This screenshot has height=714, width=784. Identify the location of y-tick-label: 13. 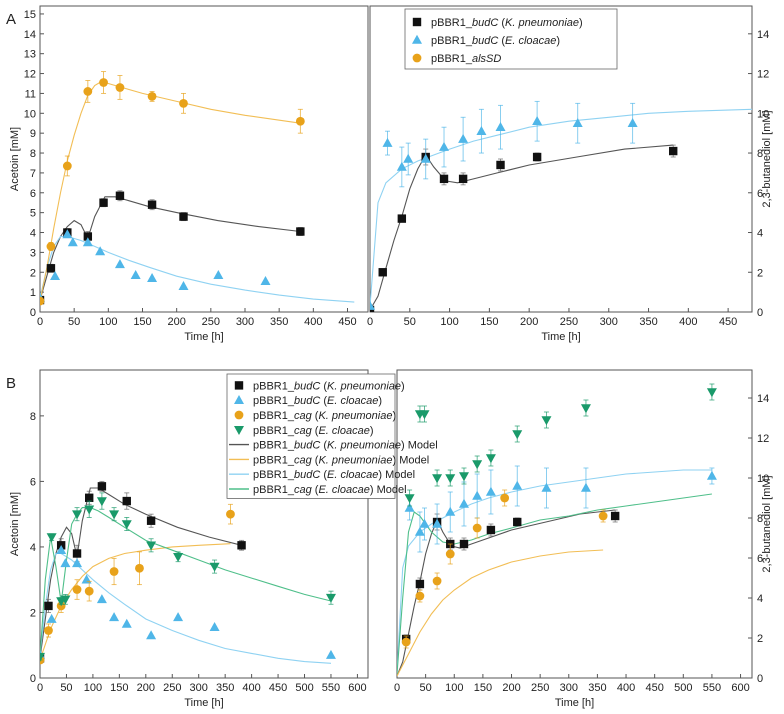
(30, 55).